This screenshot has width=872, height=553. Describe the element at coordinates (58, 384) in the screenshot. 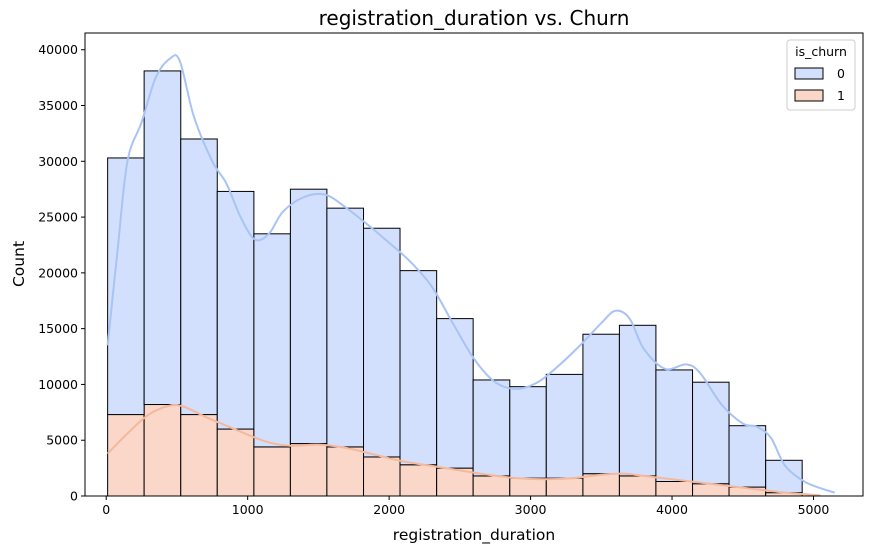

I see `y-tick-label: 10000` at that location.